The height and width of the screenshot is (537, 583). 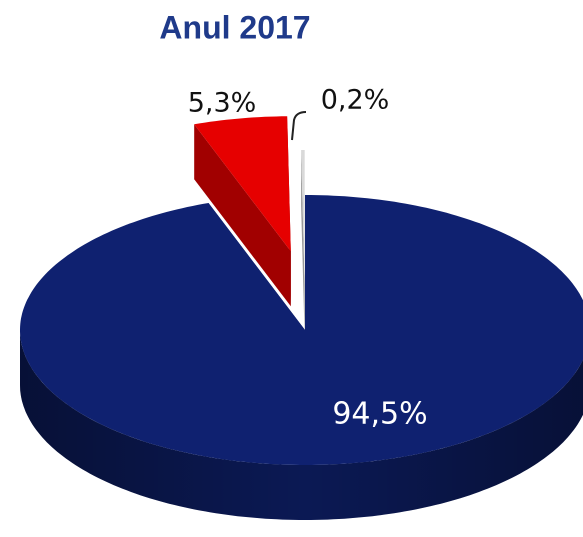 I want to click on data-label: 5,3%, so click(x=222, y=103).